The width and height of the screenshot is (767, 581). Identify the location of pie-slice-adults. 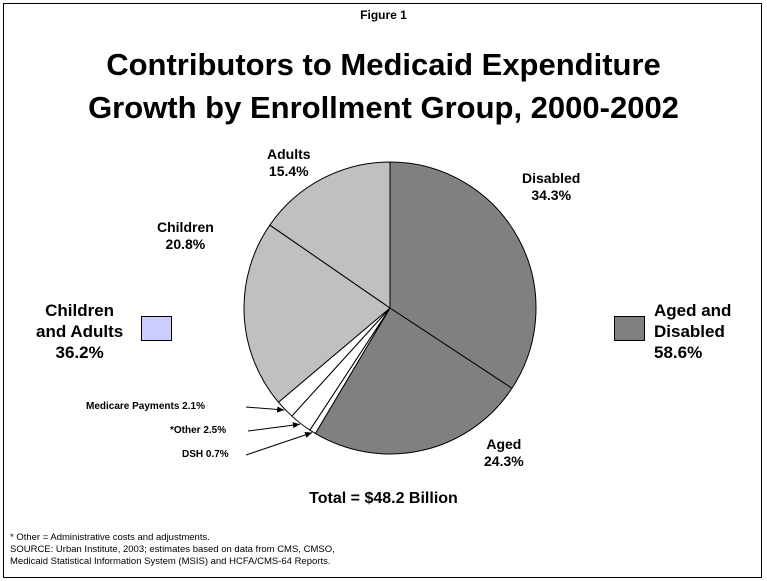
(330, 235).